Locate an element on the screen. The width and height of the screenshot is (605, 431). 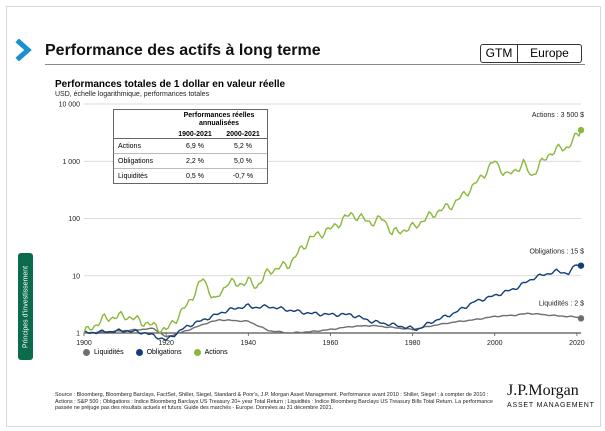
section-sidebar-tab: Principes d'investissement is located at coordinates (25, 306).